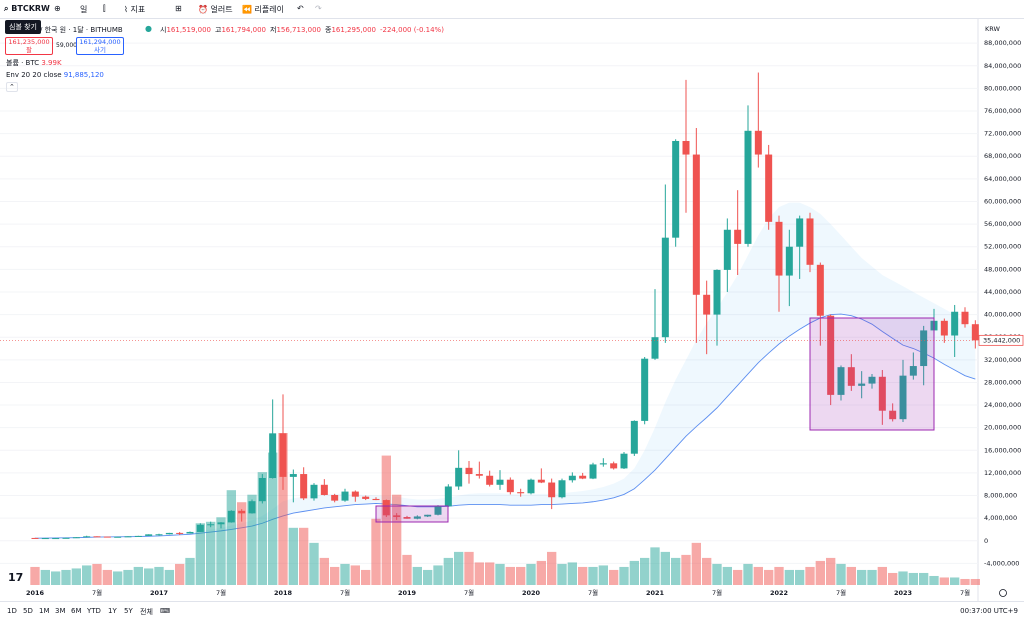 The height and width of the screenshot is (620, 1024). What do you see at coordinates (83, 75) in the screenshot?
I see `env-value: 91,885,120` at bounding box center [83, 75].